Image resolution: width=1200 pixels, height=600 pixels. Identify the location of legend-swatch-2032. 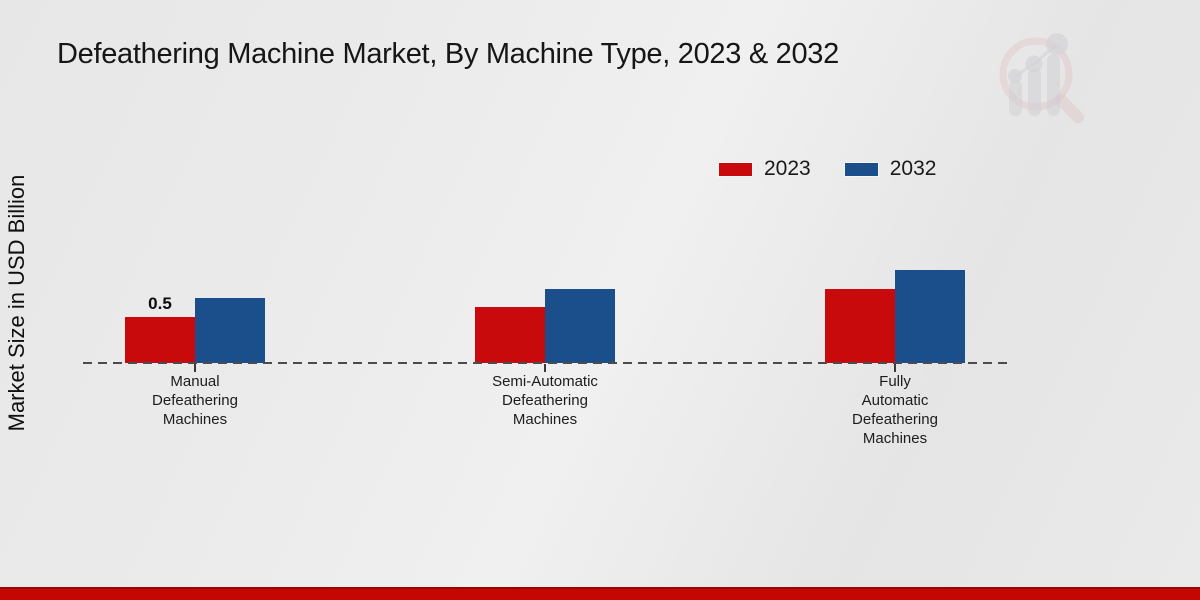
(861, 169).